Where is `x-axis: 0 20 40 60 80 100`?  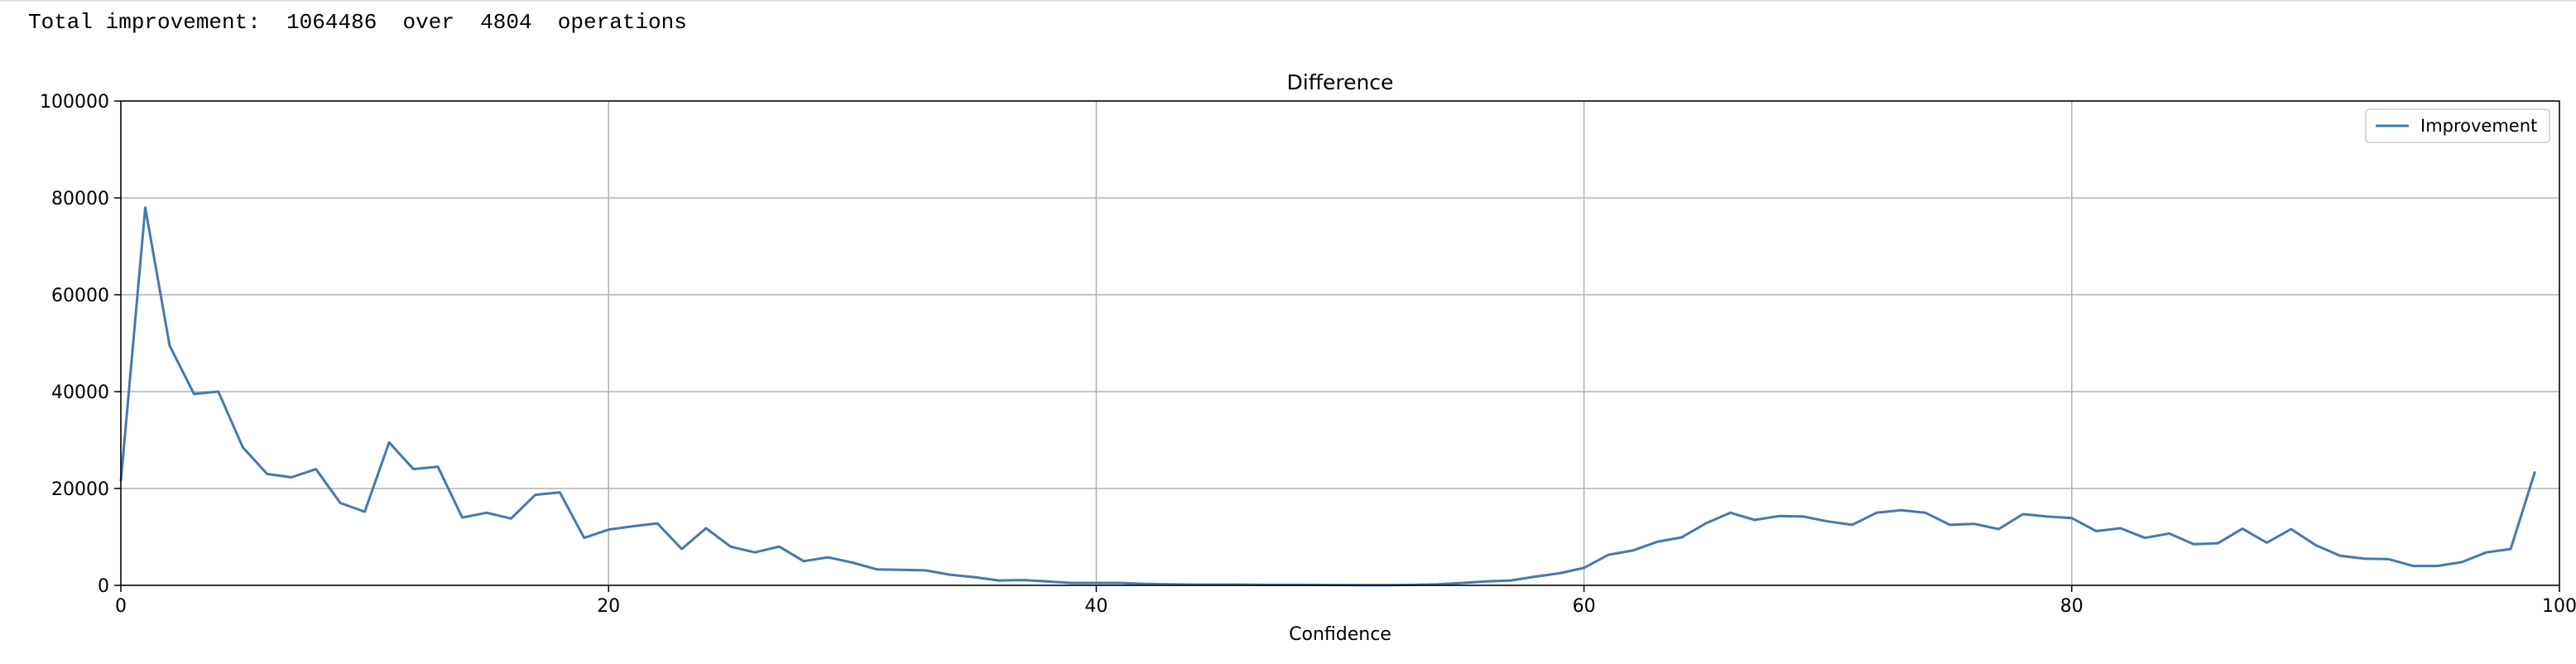 x-axis: 0 20 40 60 80 100 is located at coordinates (1345, 601).